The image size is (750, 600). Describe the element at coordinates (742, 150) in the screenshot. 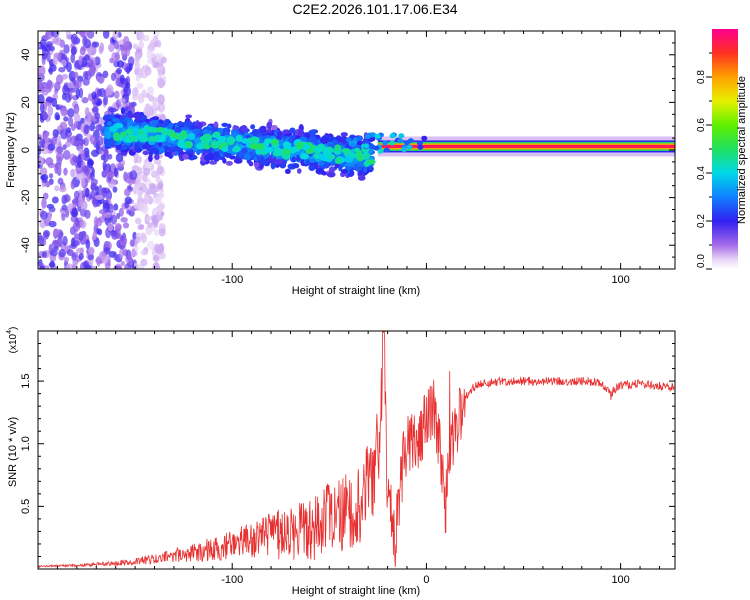

I see `colorbar-label: Normalized spectral amplitude` at that location.